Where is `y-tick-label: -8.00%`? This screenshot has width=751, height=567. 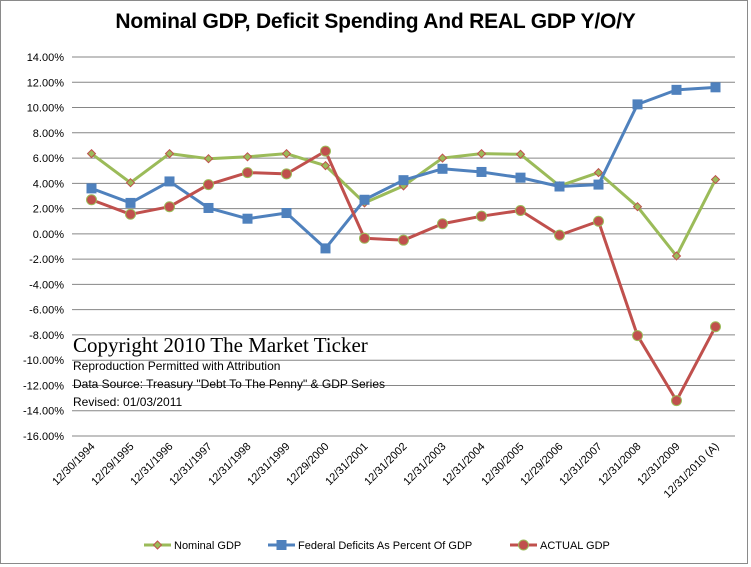 y-tick-label: -8.00% is located at coordinates (46, 336).